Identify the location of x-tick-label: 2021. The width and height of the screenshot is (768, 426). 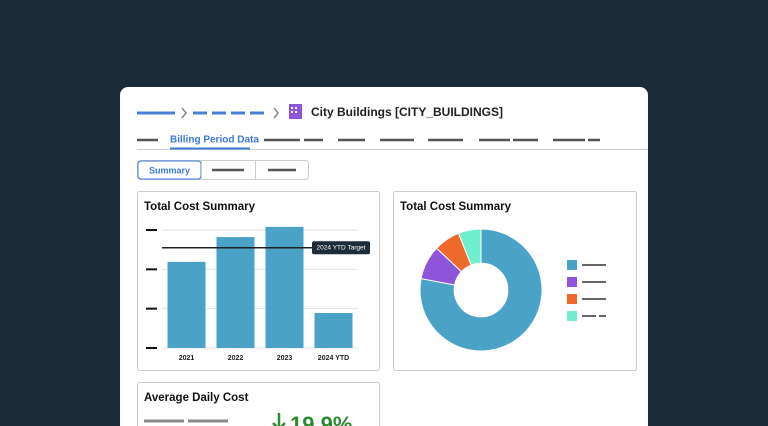
(187, 358).